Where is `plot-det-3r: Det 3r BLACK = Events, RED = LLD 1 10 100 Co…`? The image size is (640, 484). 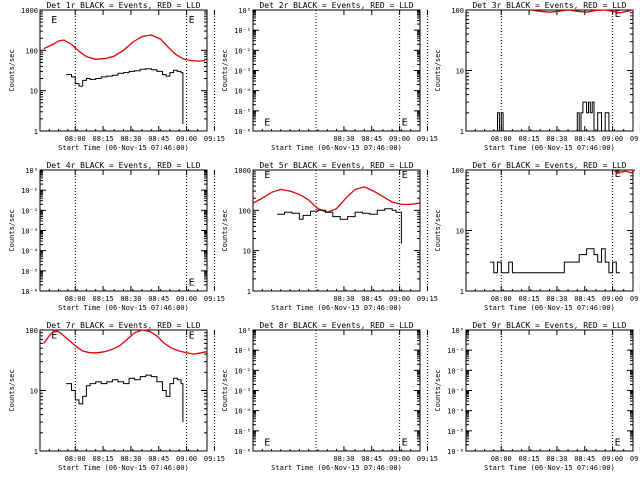
plot-det-3r: Det 3r BLACK = Events, RED = LLD 1 10 100 Co… is located at coordinates (537, 76).